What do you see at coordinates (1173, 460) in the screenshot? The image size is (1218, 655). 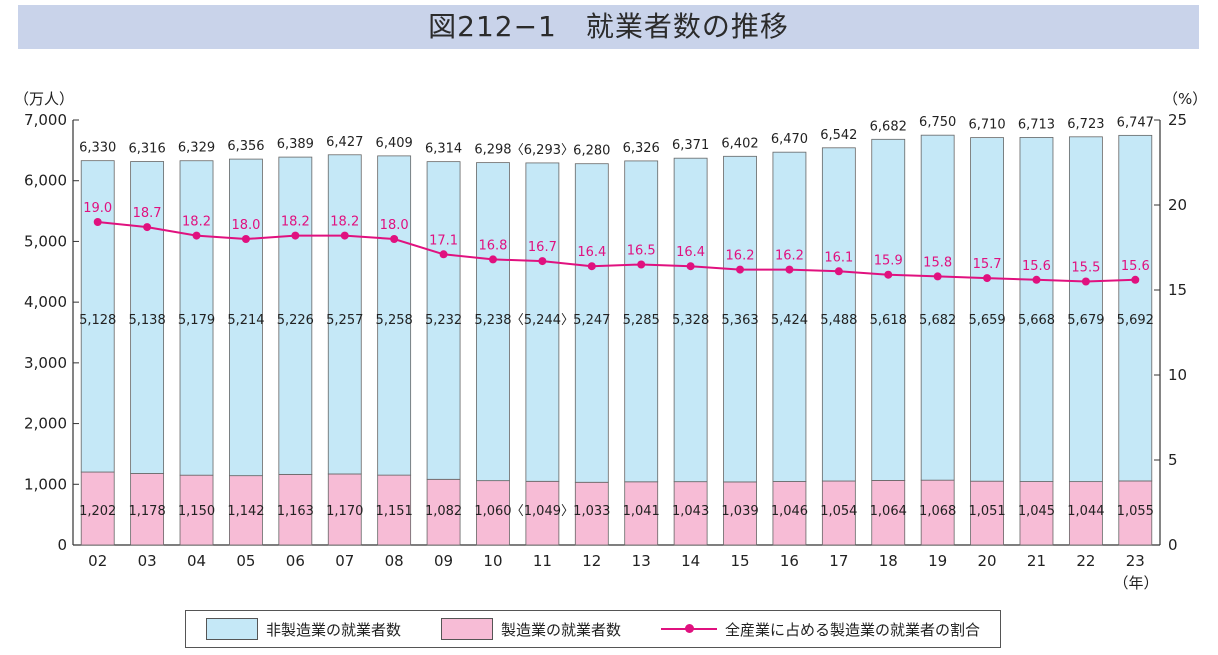 I see `y-right-tick-label: 5` at bounding box center [1173, 460].